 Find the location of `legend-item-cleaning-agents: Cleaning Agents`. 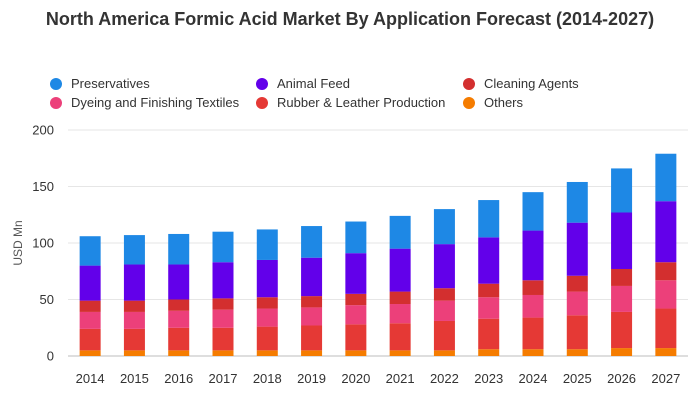

legend-item-cleaning-agents: Cleaning Agents is located at coordinates (521, 83).